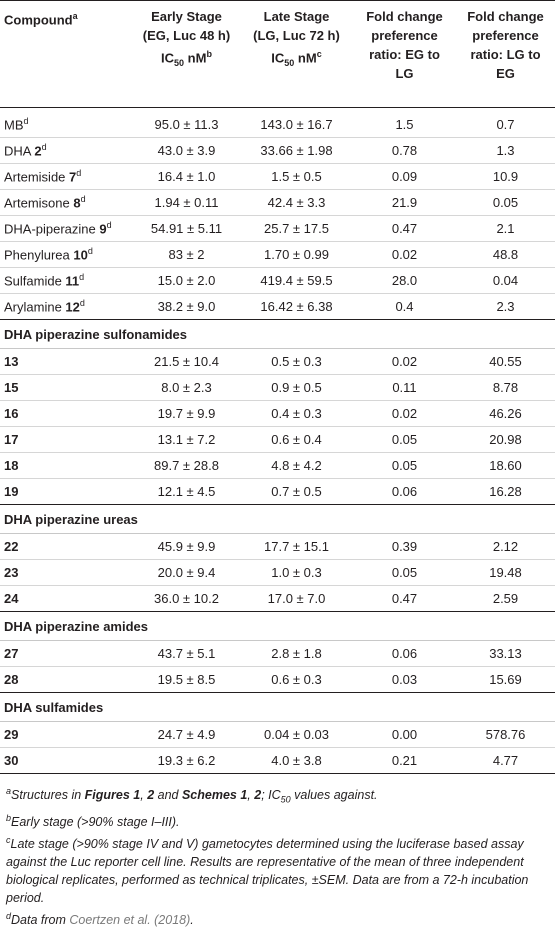  What do you see at coordinates (19, 151) in the screenshot?
I see `compound-name: DHA` at bounding box center [19, 151].